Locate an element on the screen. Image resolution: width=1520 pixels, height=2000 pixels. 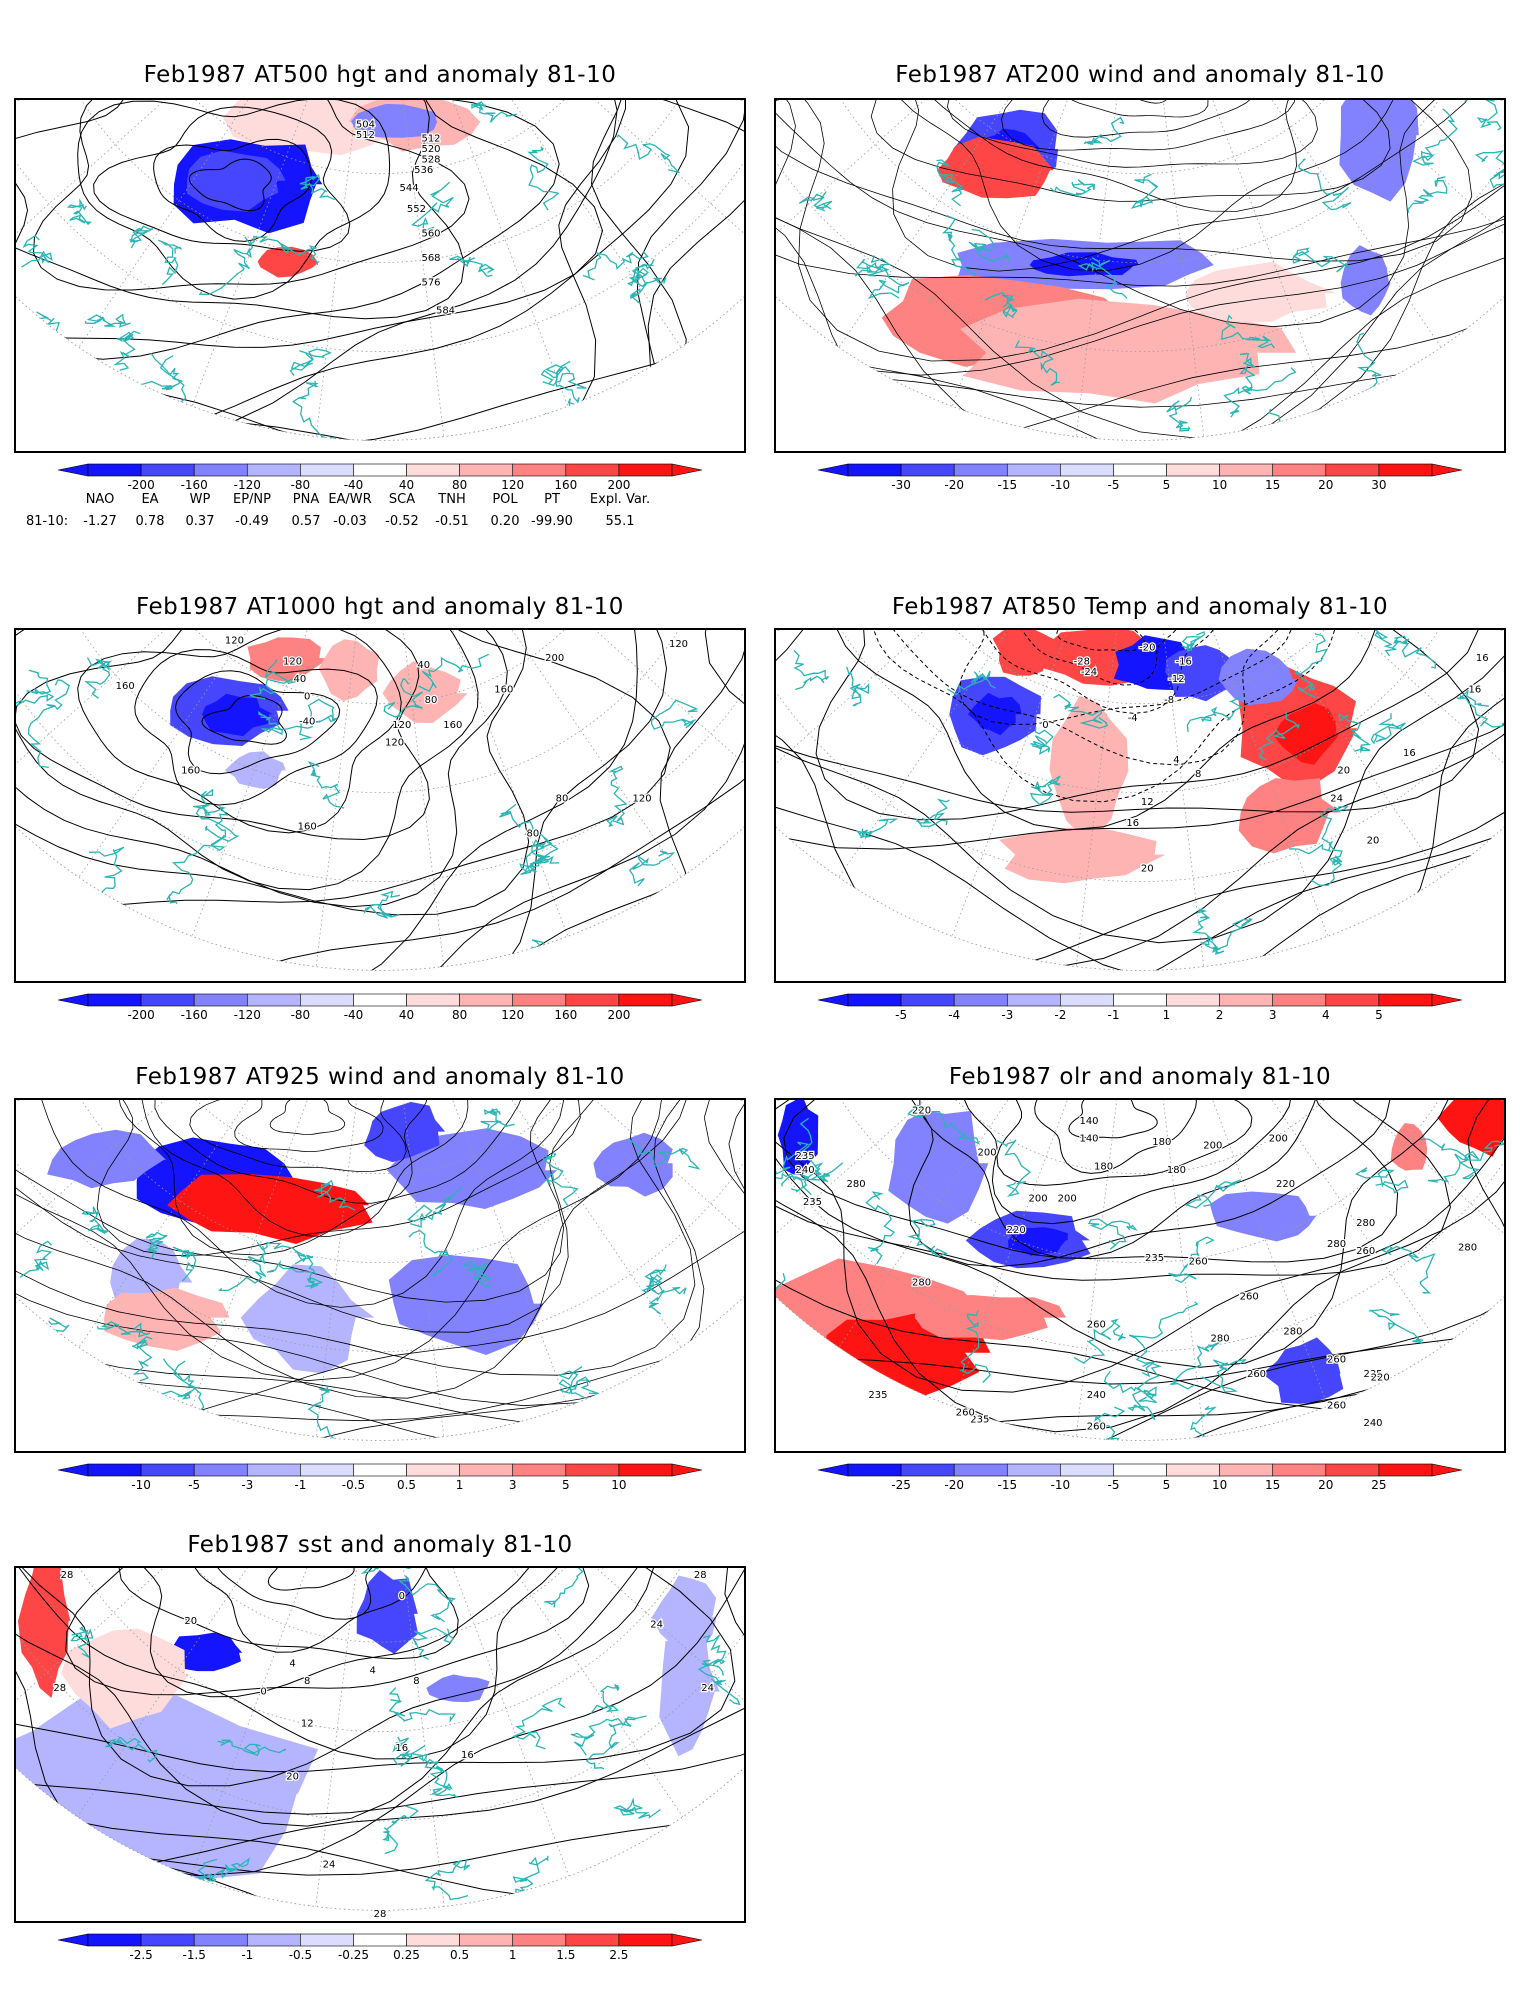
panel-title: Feb1987 AT500 hgt and anomaly 81-10 is located at coordinates (380, 75).